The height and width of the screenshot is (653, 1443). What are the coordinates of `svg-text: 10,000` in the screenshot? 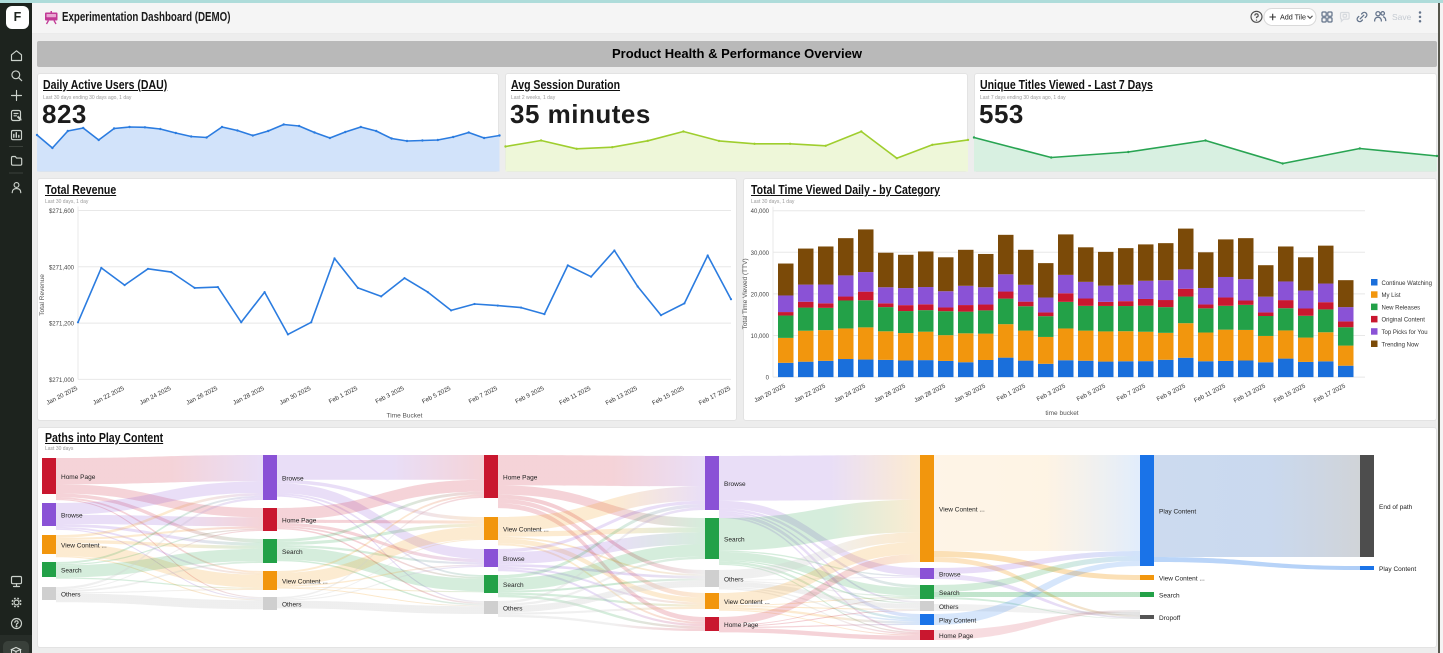 It's located at (760, 337).